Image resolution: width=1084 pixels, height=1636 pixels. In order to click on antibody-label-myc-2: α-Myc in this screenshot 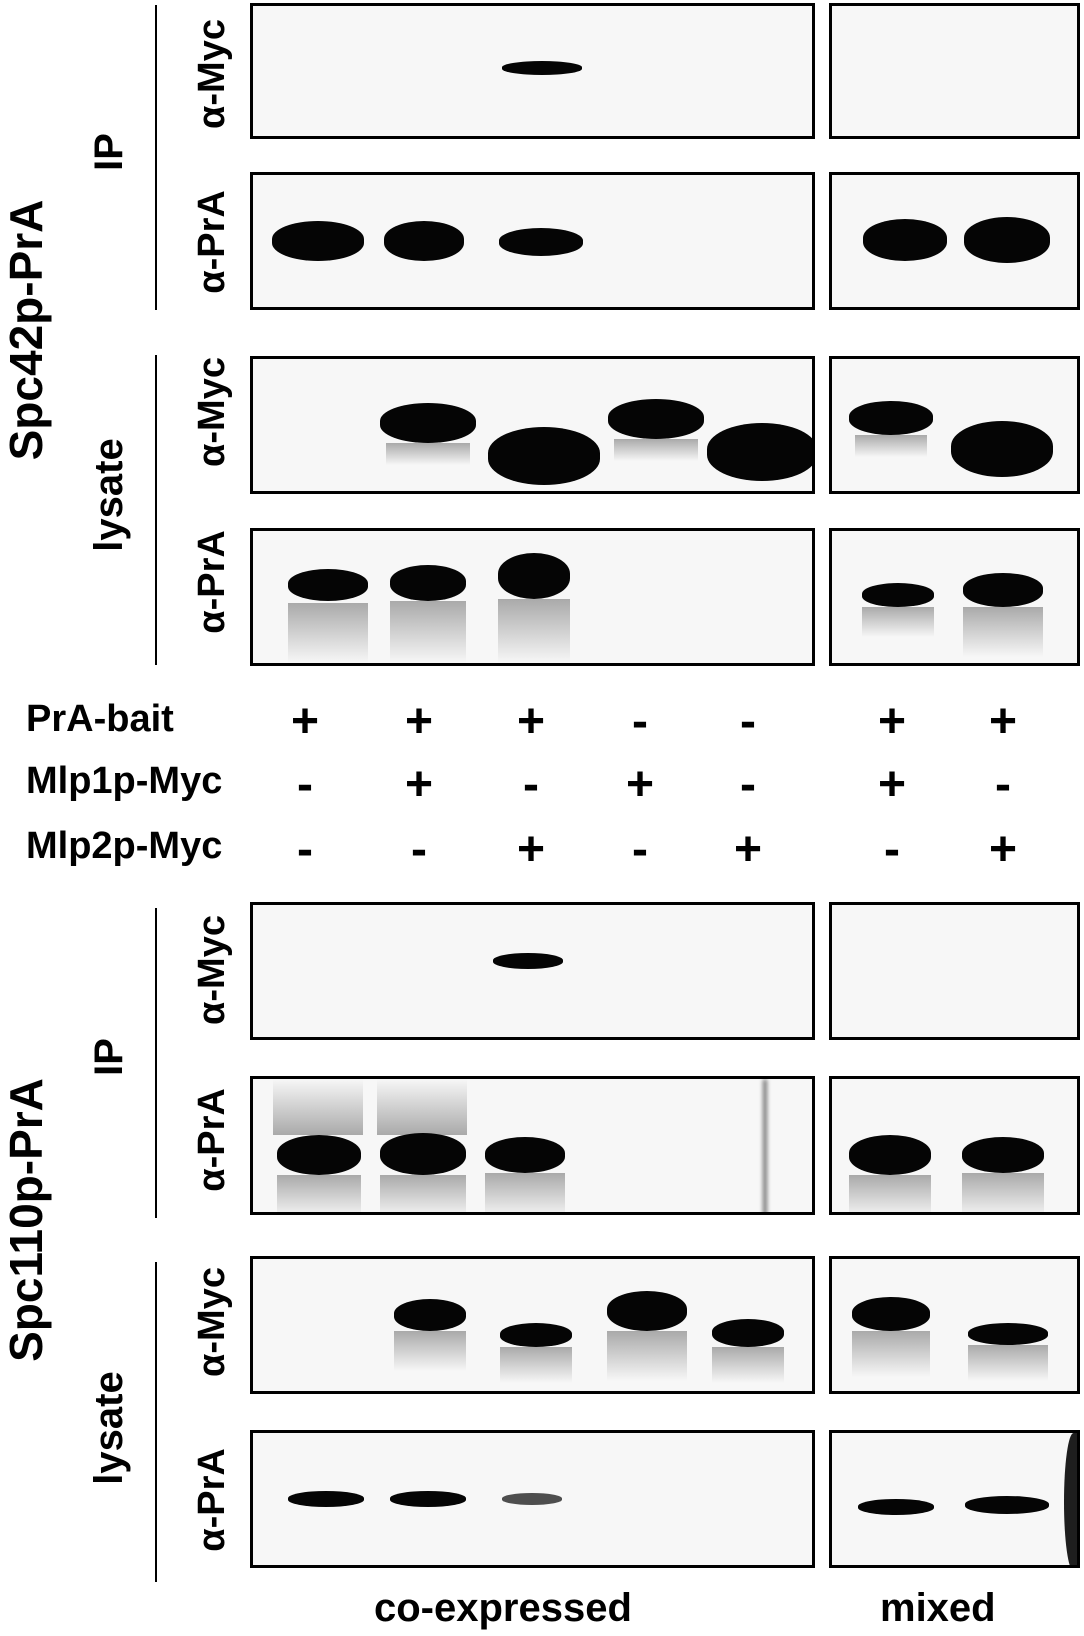, I will do `click(212, 412)`.